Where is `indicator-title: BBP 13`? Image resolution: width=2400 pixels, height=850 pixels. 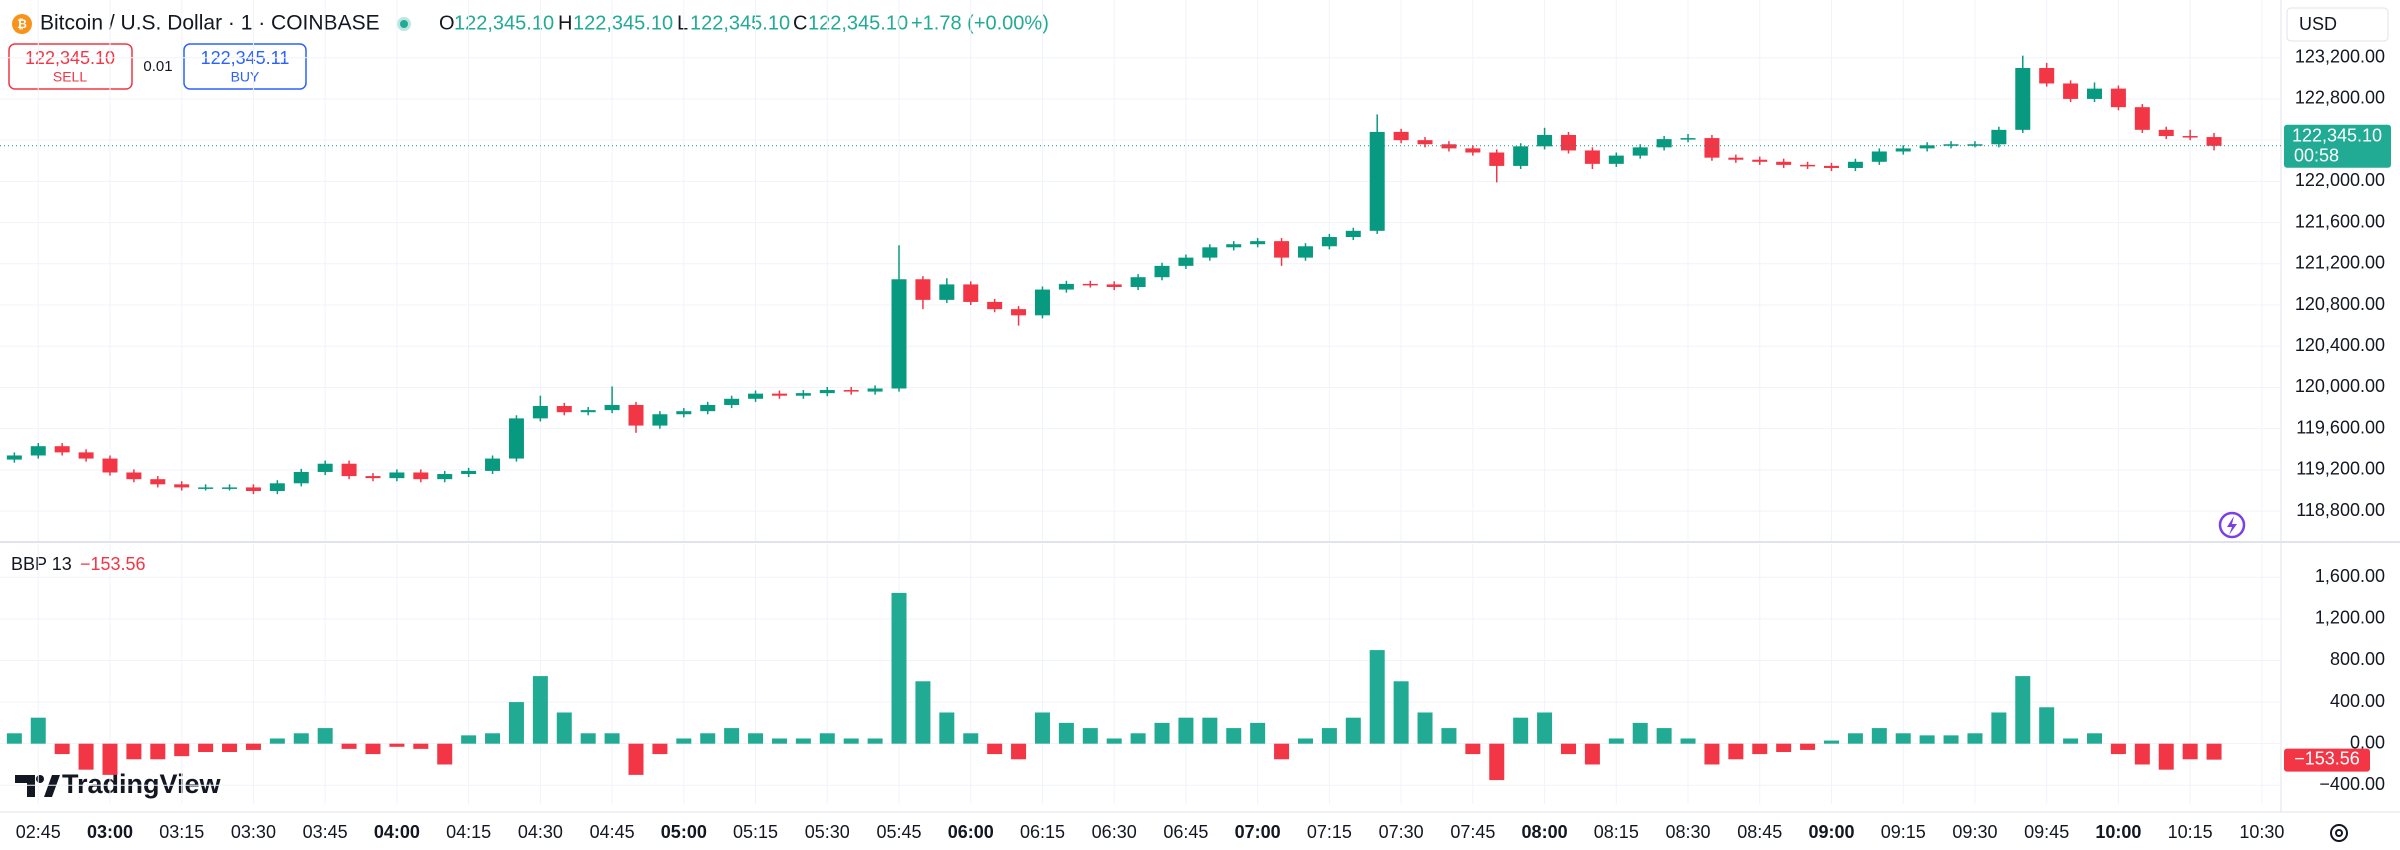
indicator-title: BBP 13 is located at coordinates (41, 564).